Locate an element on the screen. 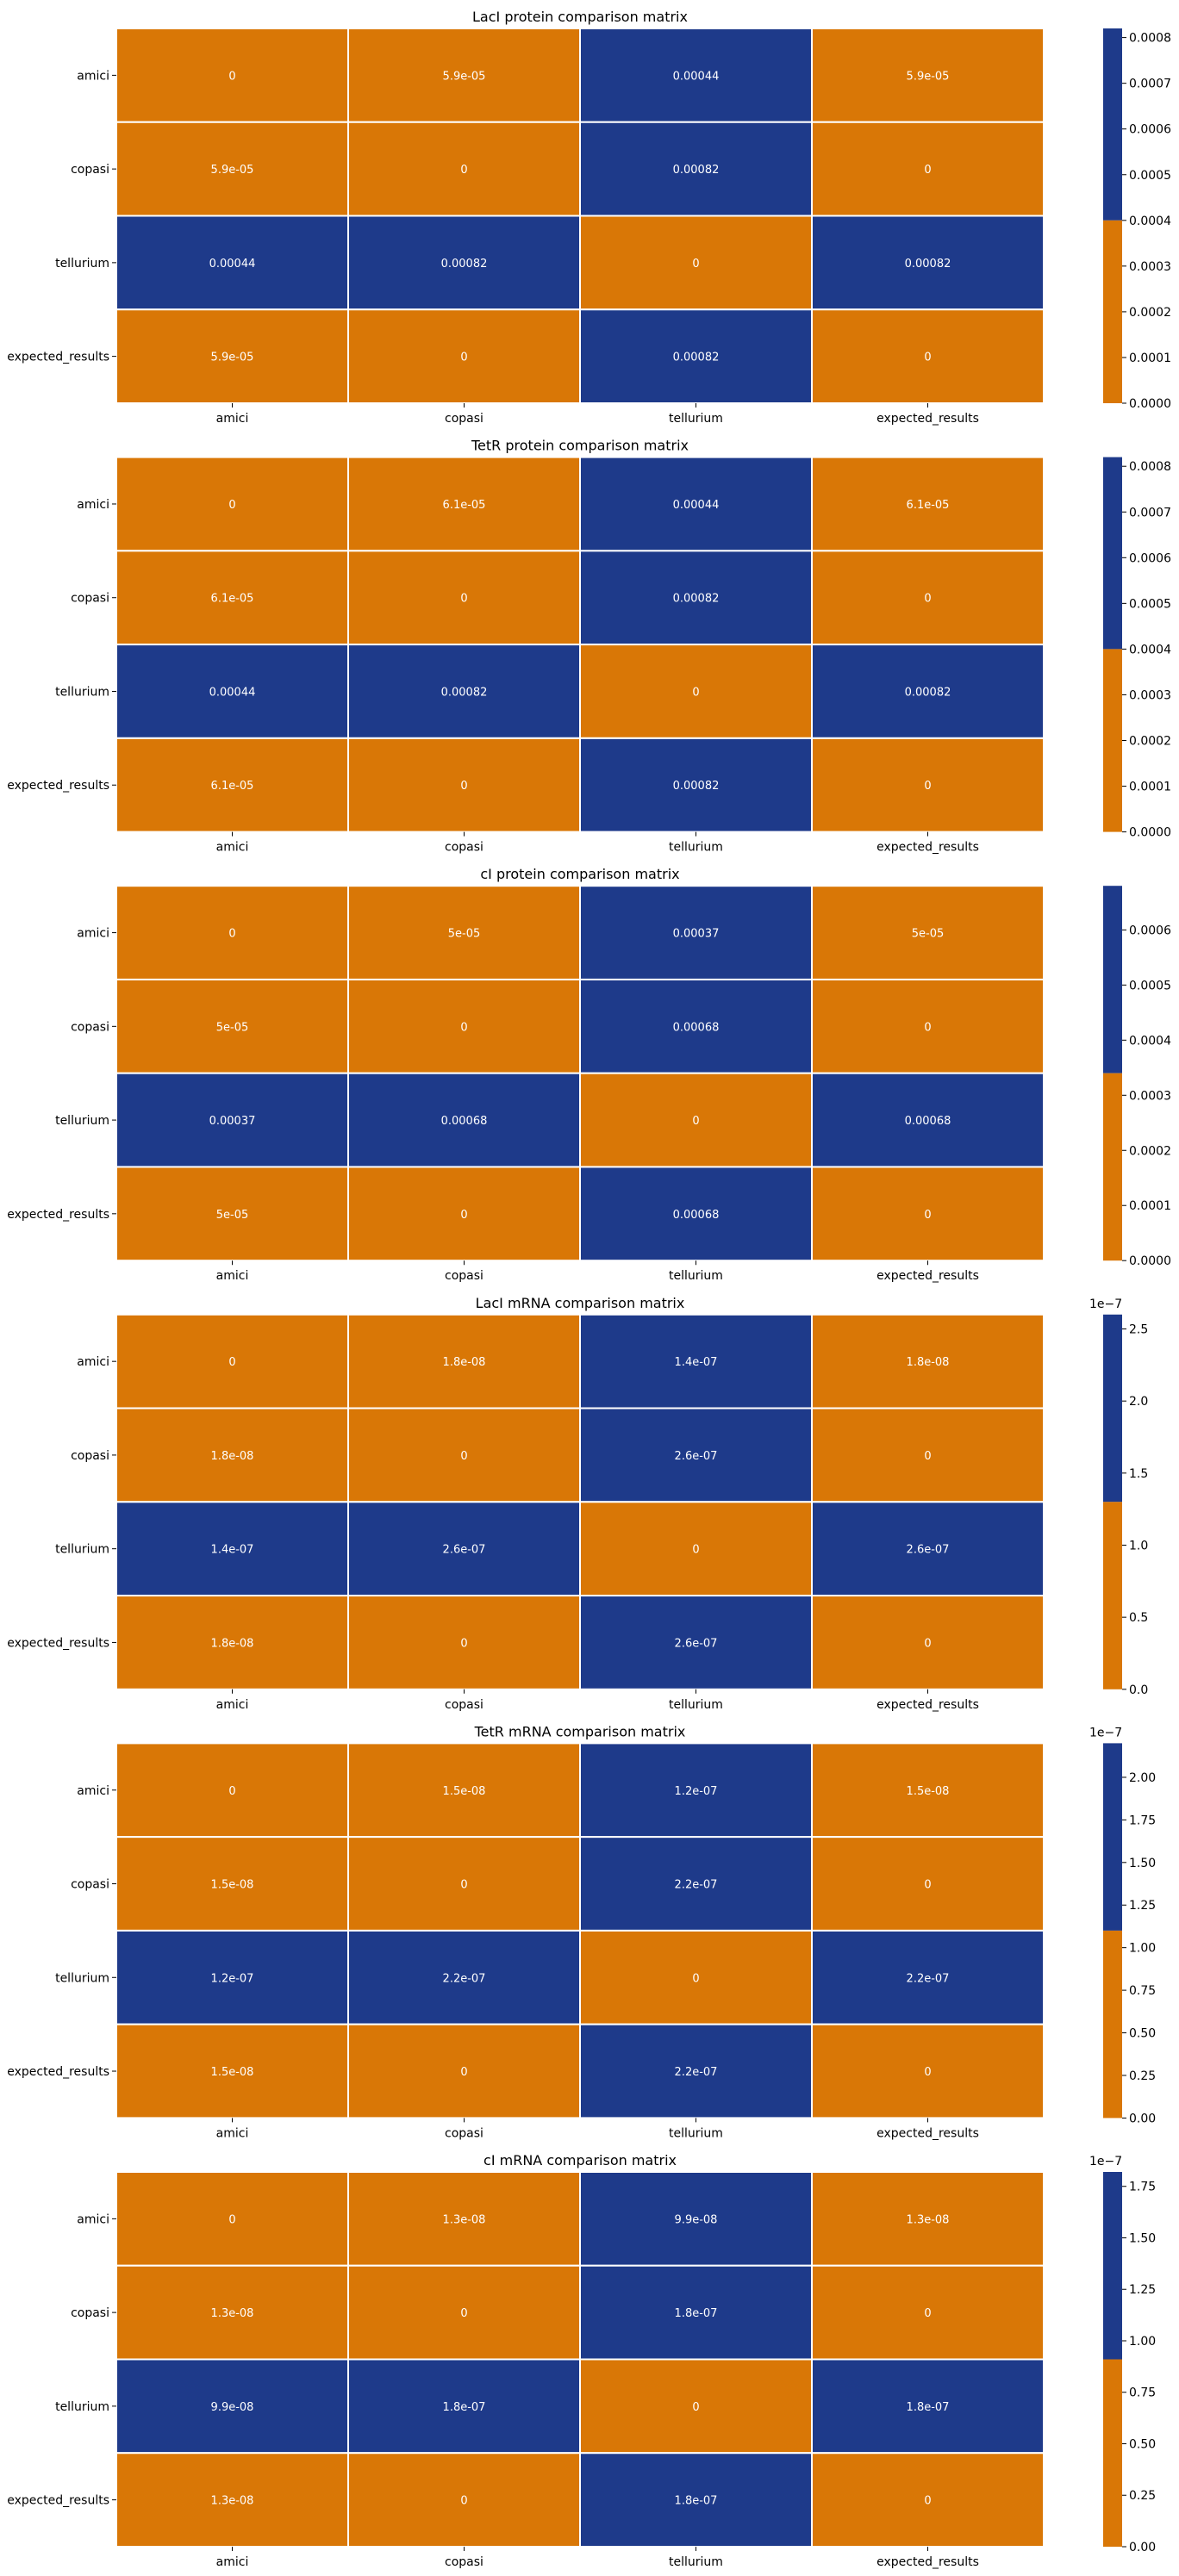 Image resolution: width=1179 pixels, height=2576 pixels. colorbar-tick-label: 2.0 is located at coordinates (1138, 1402).